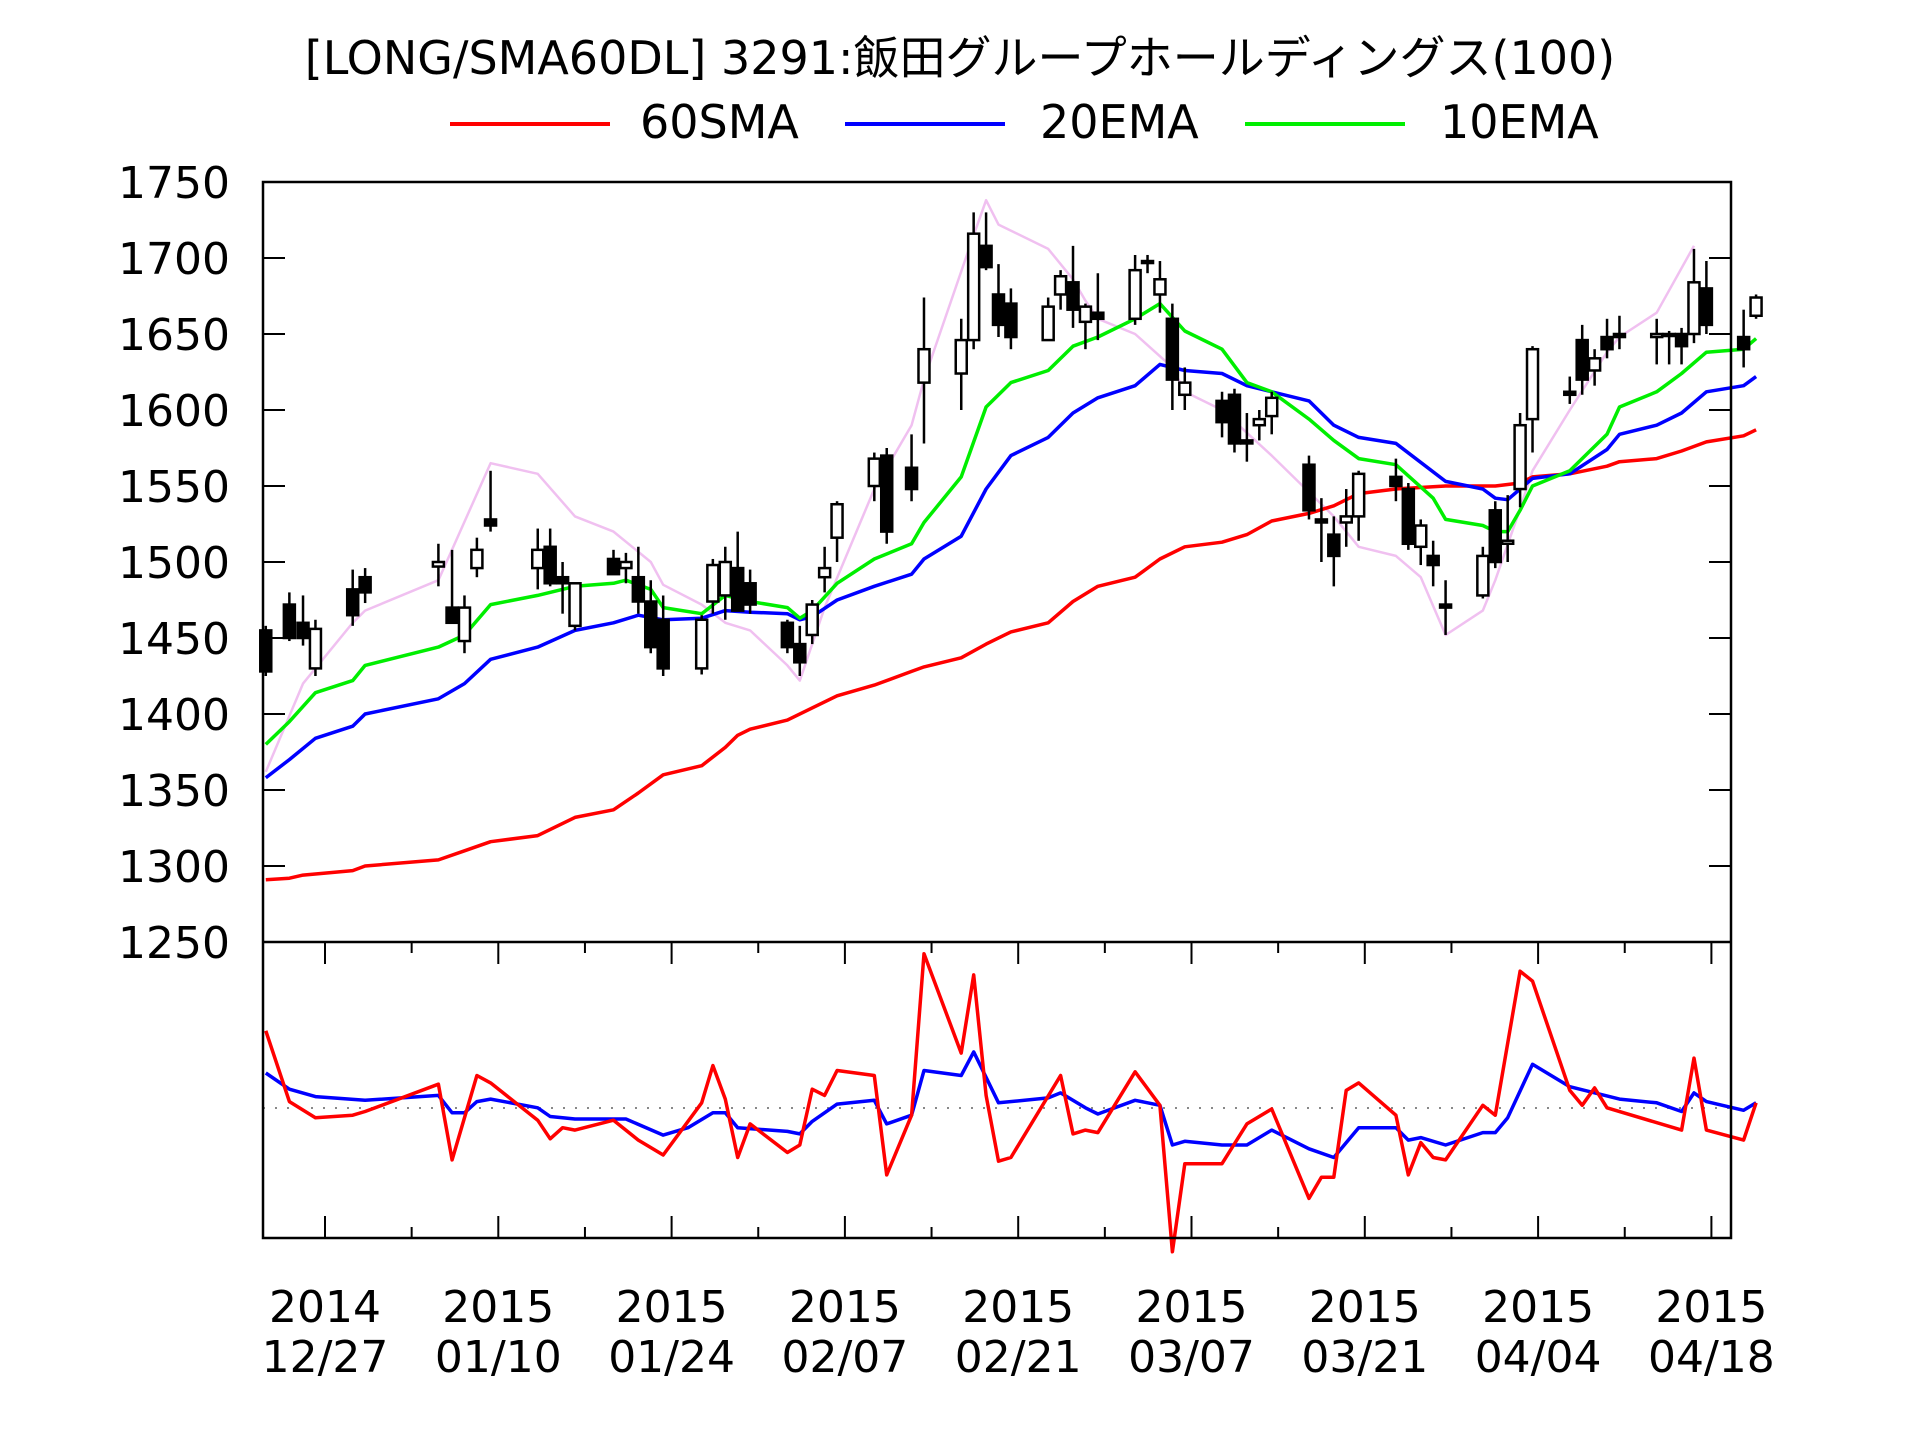  What do you see at coordinates (174, 867) in the screenshot?
I see `y-tick-label: 1300` at bounding box center [174, 867].